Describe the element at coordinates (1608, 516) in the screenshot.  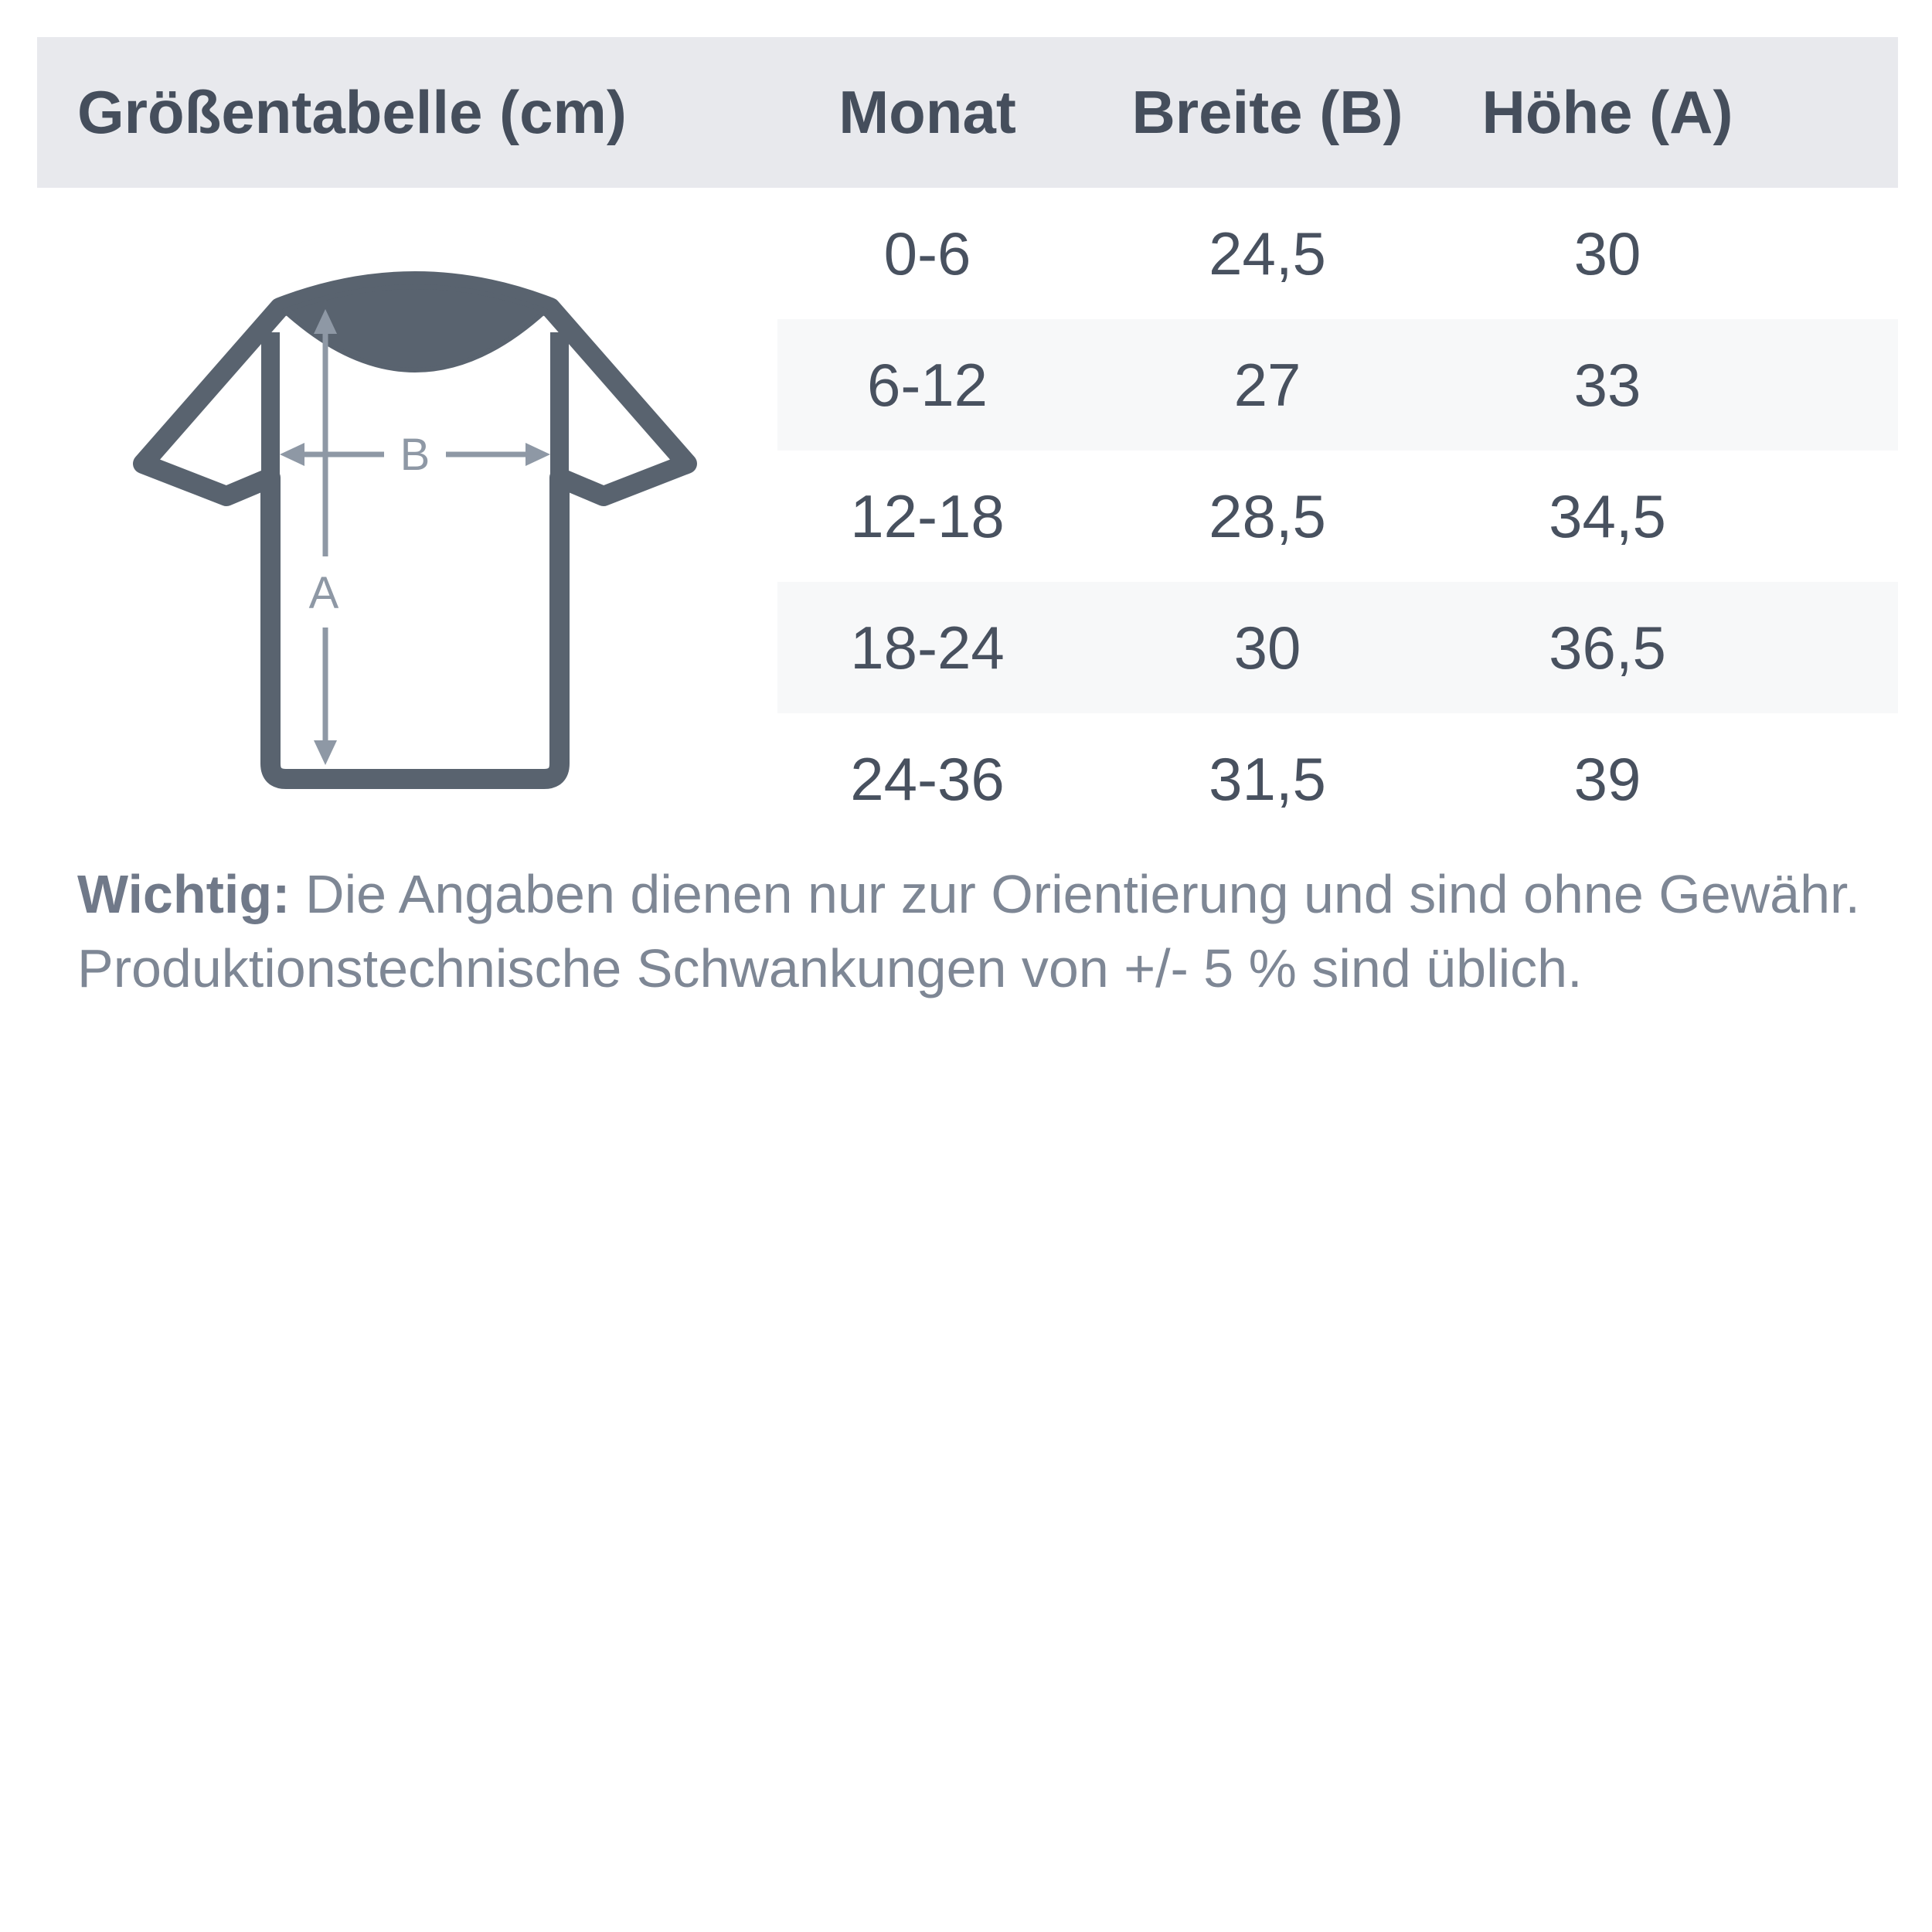
I see `cell-hoehe: 34,5` at that location.